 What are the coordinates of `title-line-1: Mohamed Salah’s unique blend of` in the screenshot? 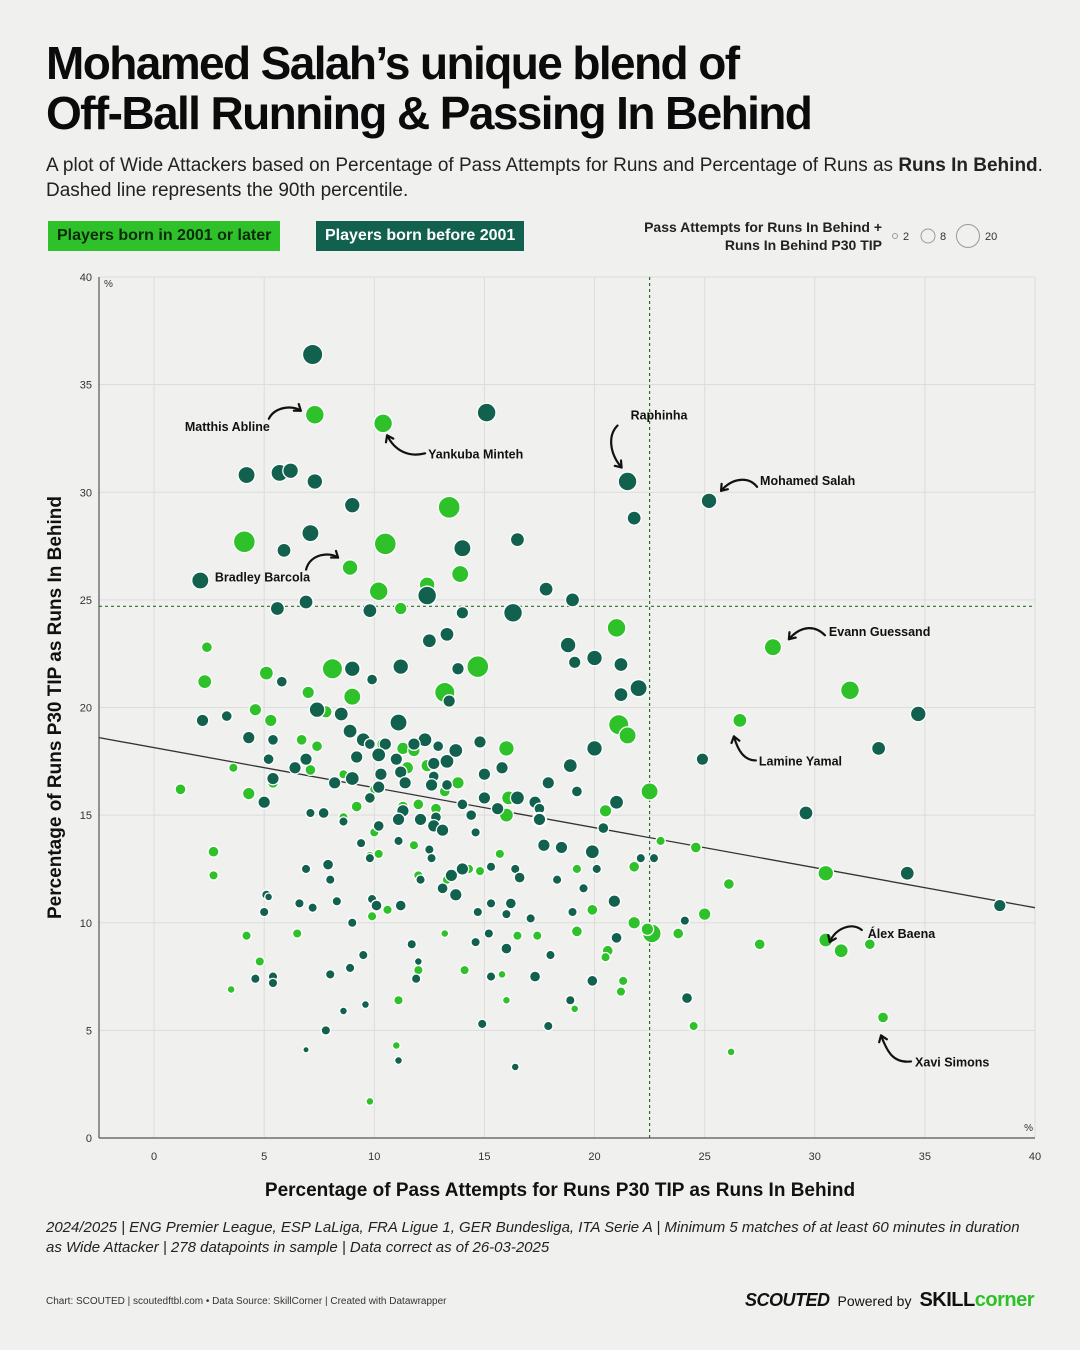 It's located at (393, 63).